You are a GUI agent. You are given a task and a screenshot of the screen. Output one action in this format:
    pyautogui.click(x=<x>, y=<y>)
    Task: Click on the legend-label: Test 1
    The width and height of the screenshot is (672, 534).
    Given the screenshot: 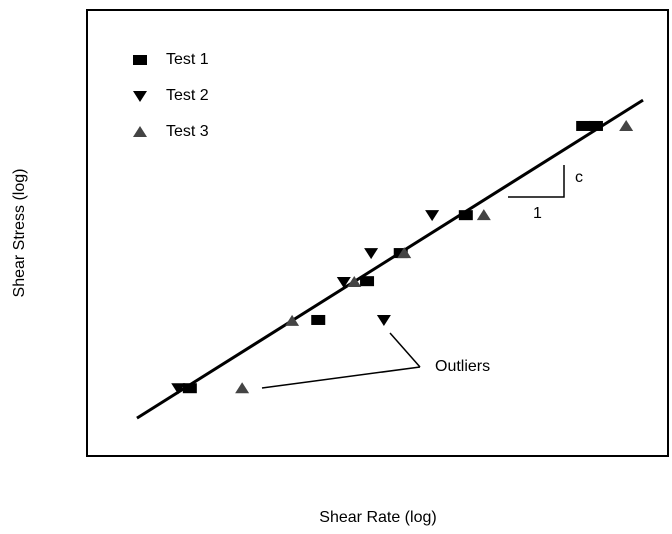 What is the action you would take?
    pyautogui.click(x=187, y=59)
    